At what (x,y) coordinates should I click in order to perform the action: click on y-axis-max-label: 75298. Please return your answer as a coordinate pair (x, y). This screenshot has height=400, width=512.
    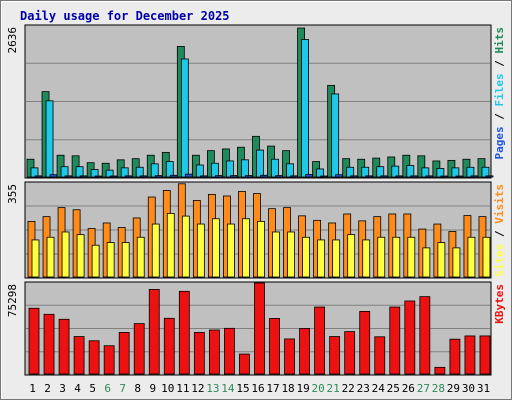
    Looking at the image, I should click on (12, 300).